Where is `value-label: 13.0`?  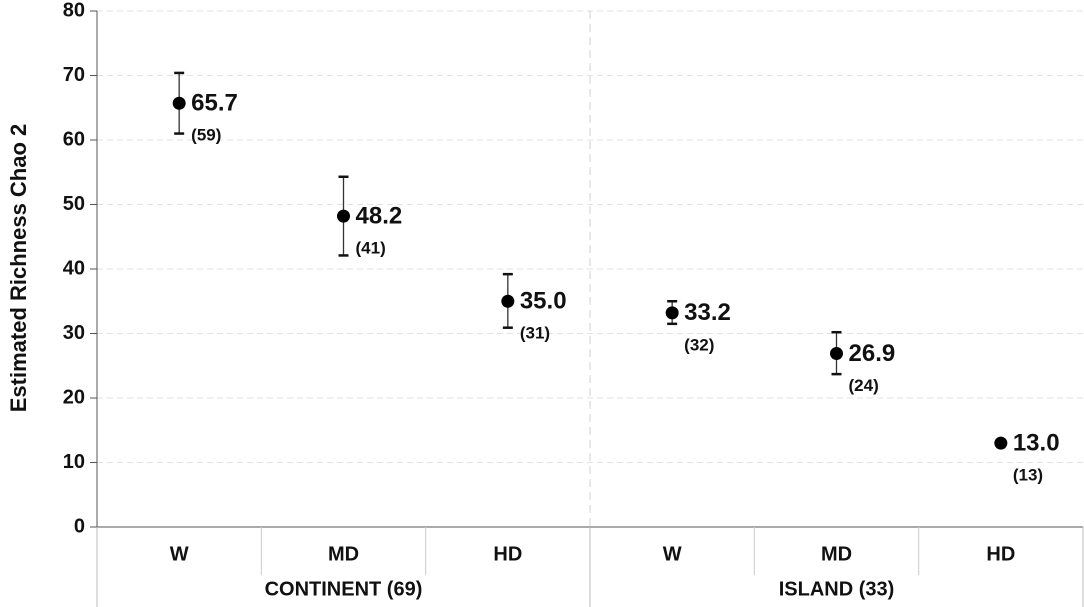 value-label: 13.0 is located at coordinates (1036, 442).